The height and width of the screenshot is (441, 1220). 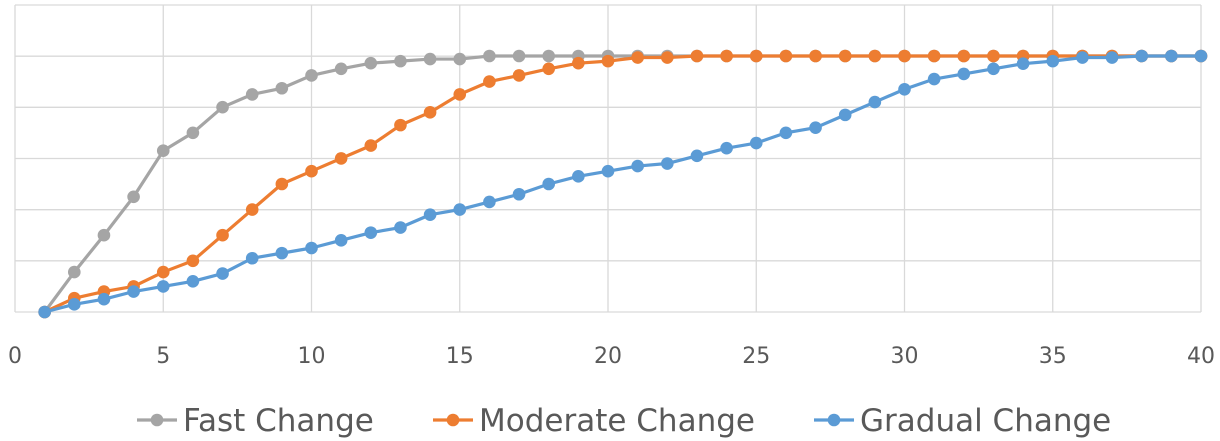 What do you see at coordinates (460, 356) in the screenshot?
I see `x-tick-label: 15` at bounding box center [460, 356].